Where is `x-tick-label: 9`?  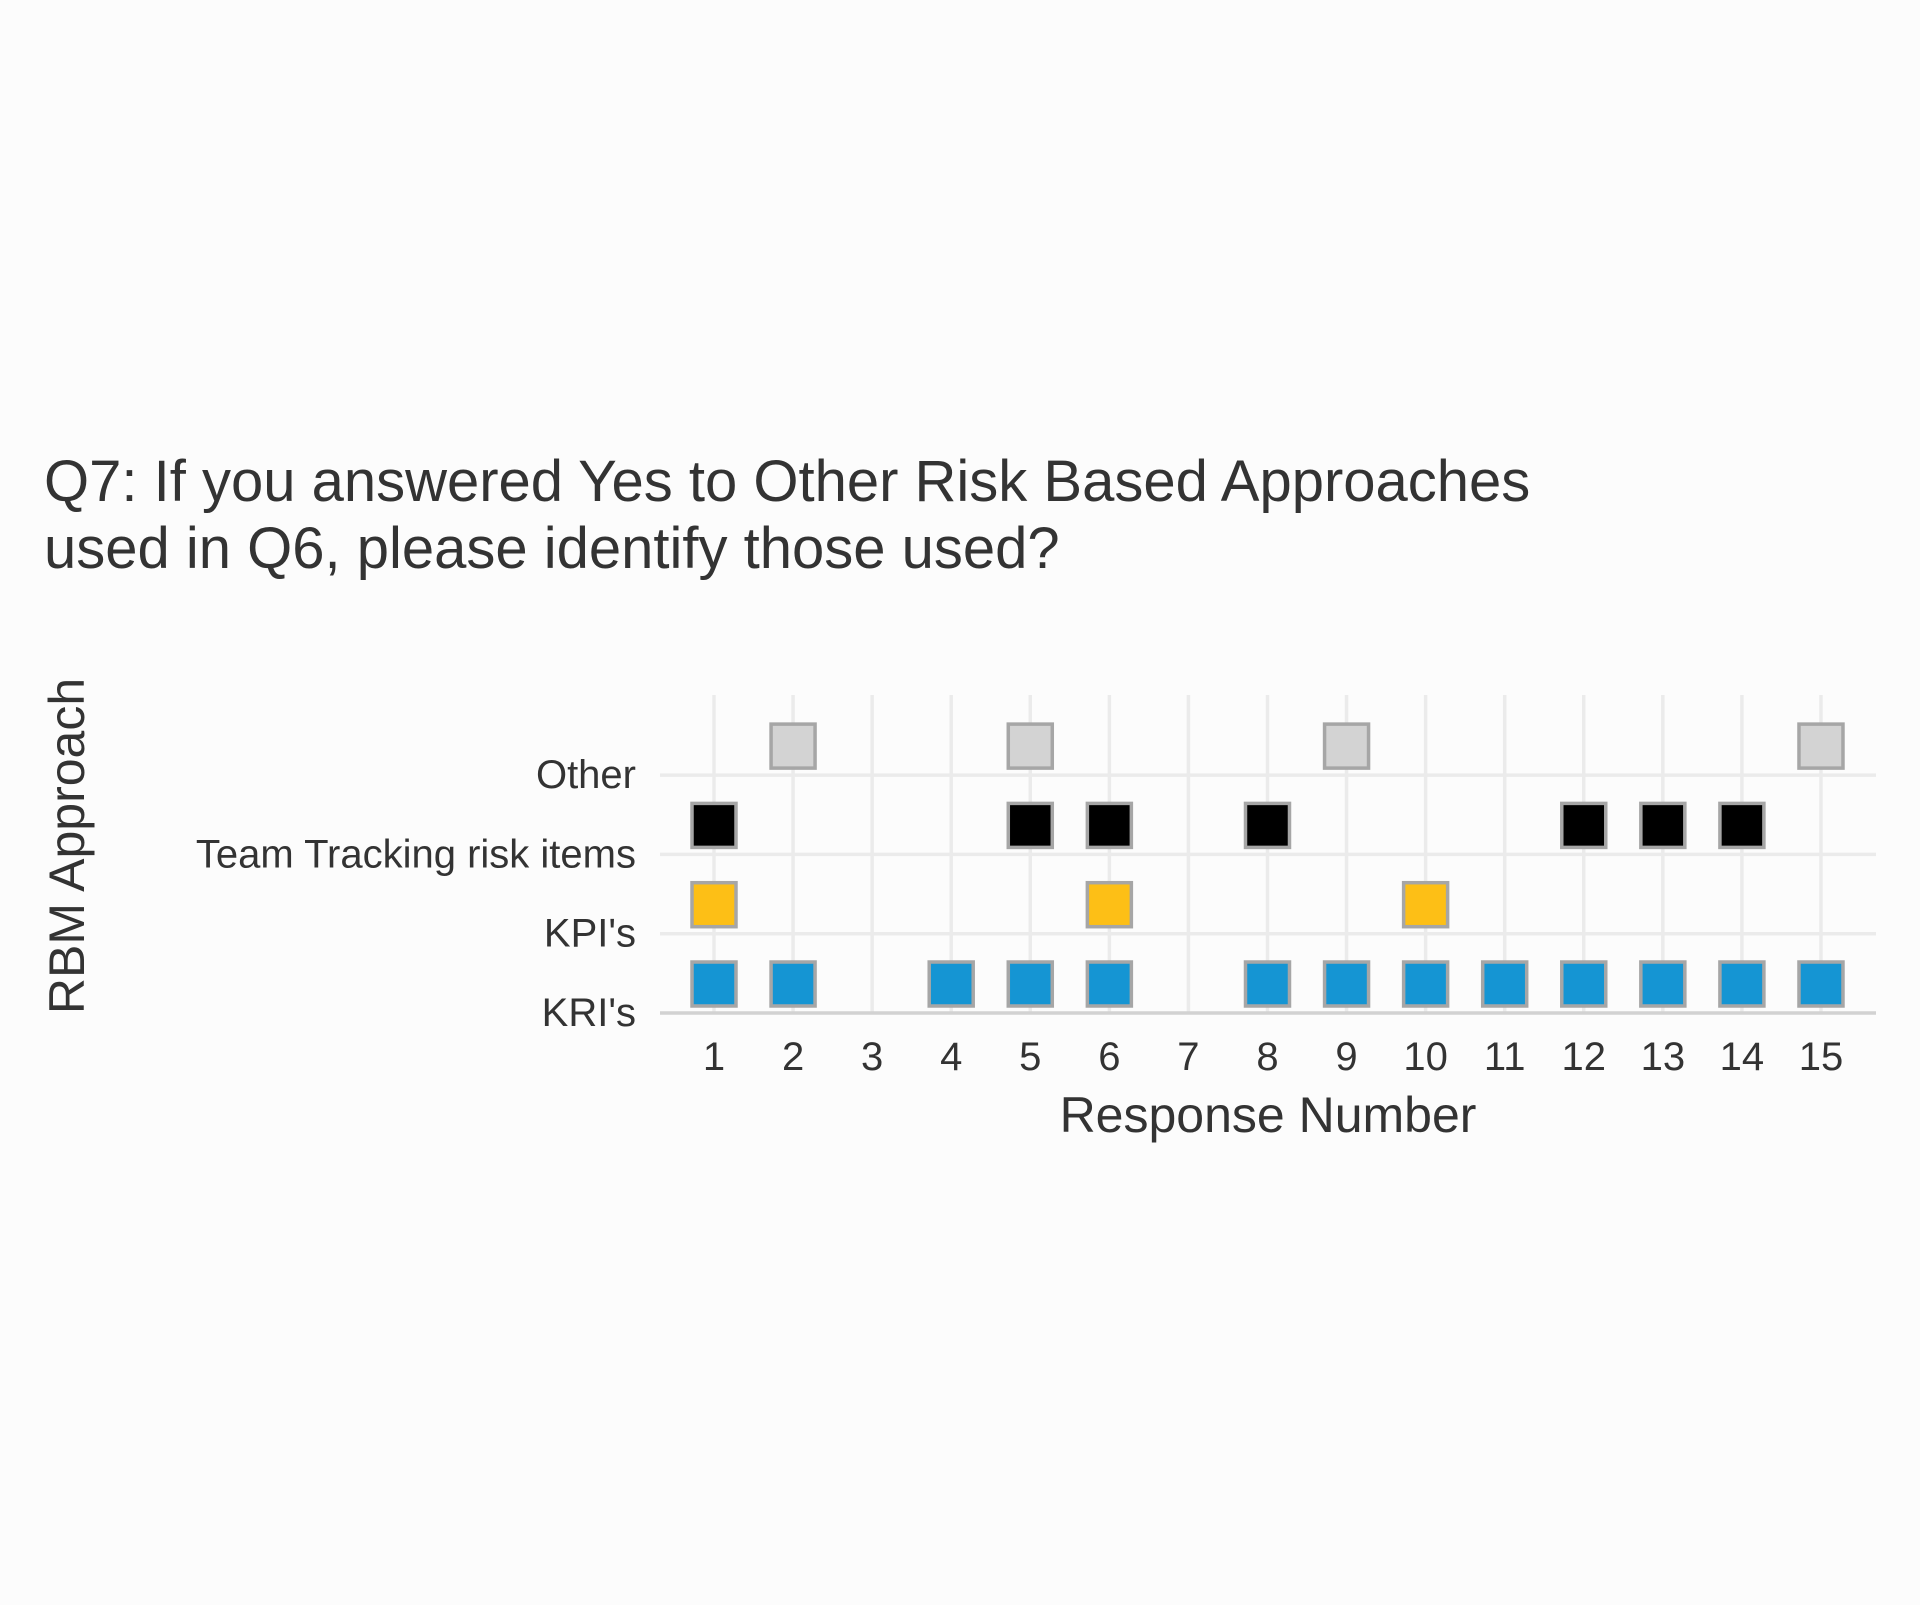 x-tick-label: 9 is located at coordinates (1346, 1057).